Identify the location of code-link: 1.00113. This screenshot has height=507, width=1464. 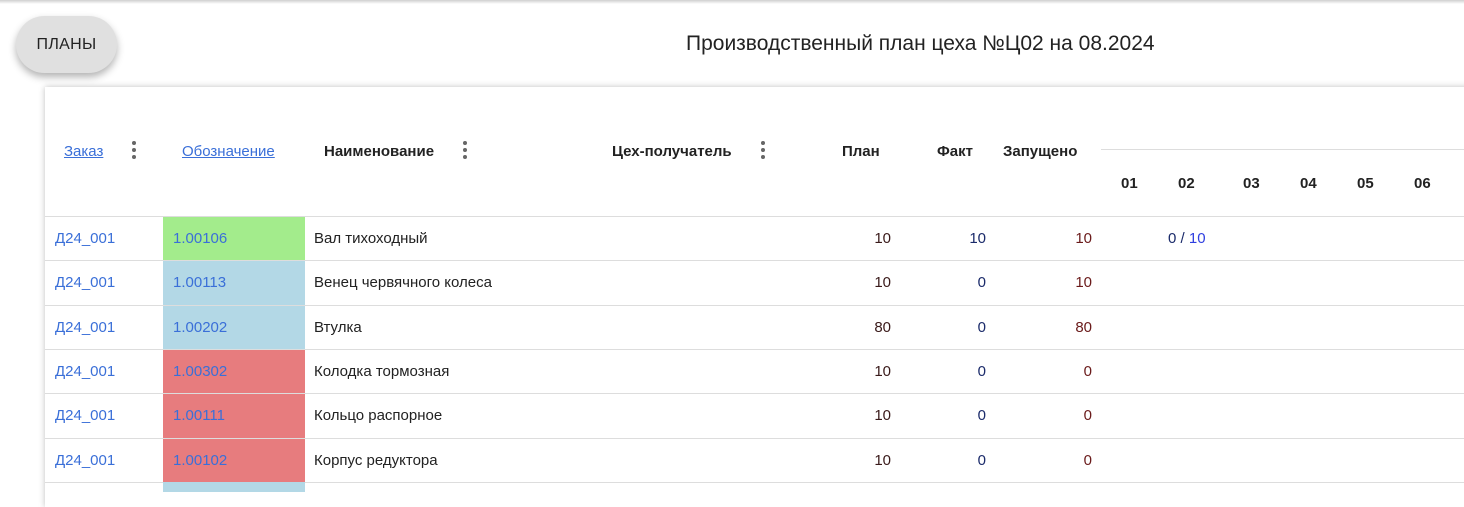
(200, 283).